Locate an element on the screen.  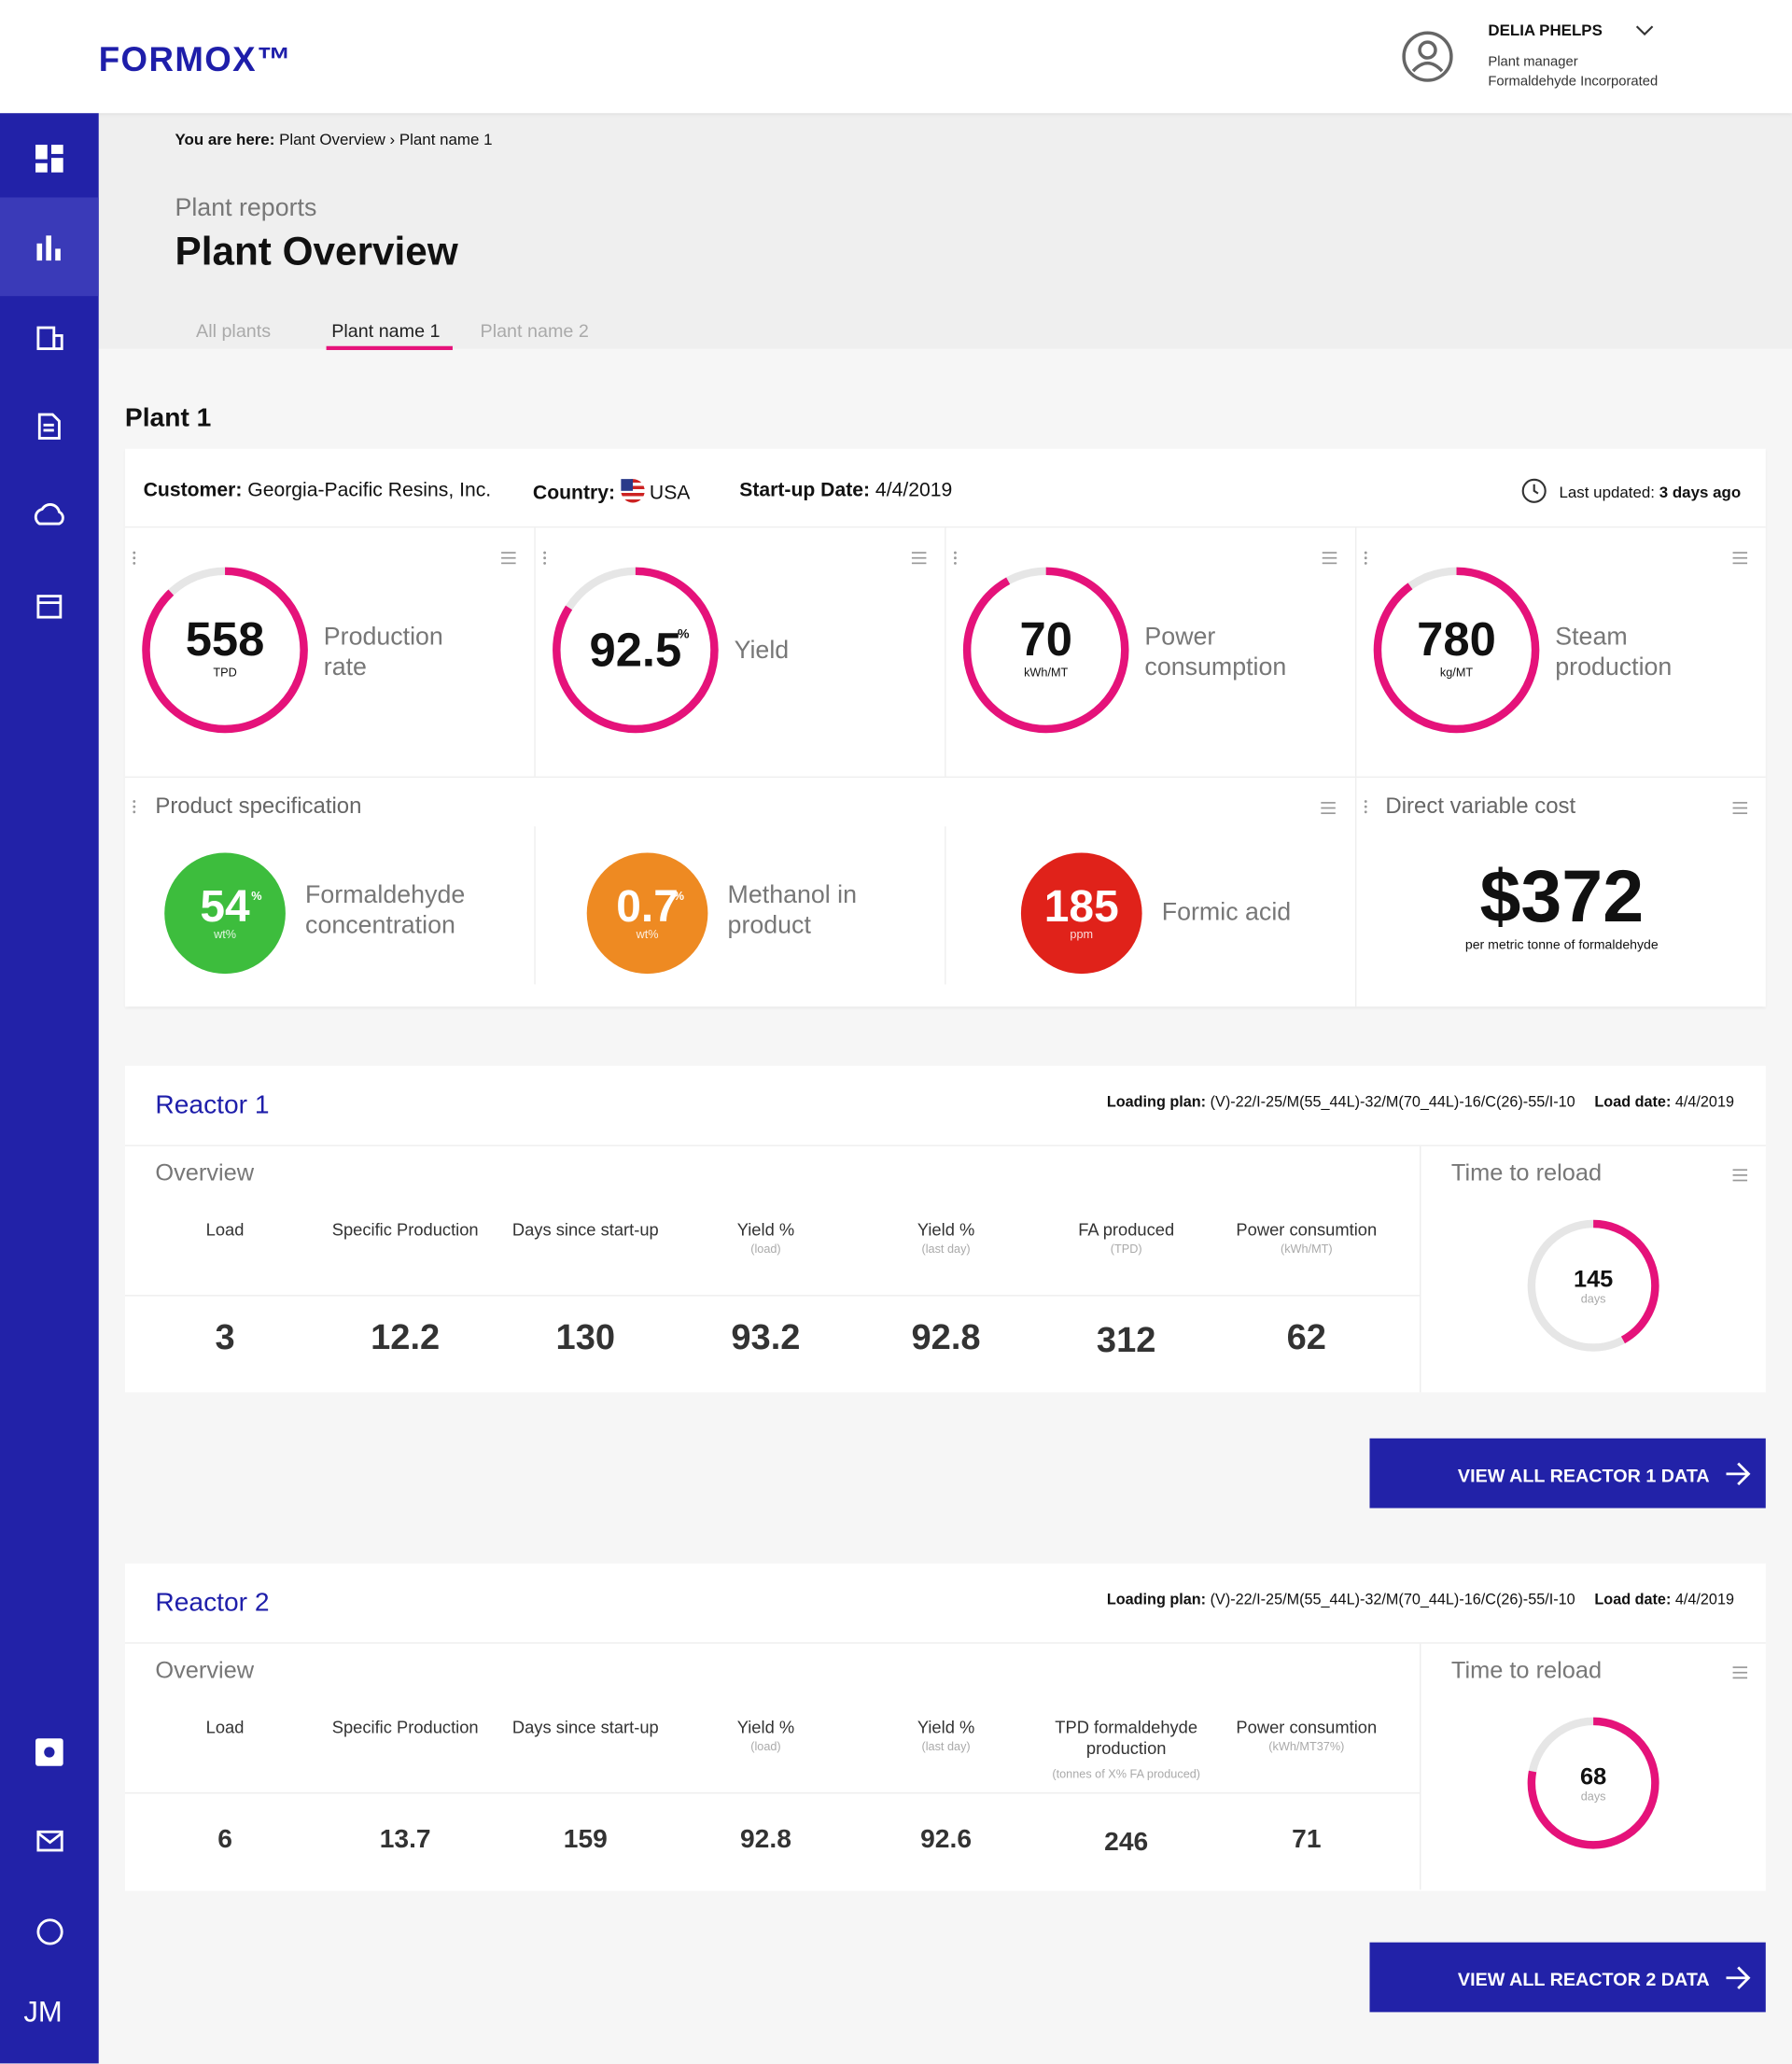
page-subtitle: Plant reports is located at coordinates (246, 208).